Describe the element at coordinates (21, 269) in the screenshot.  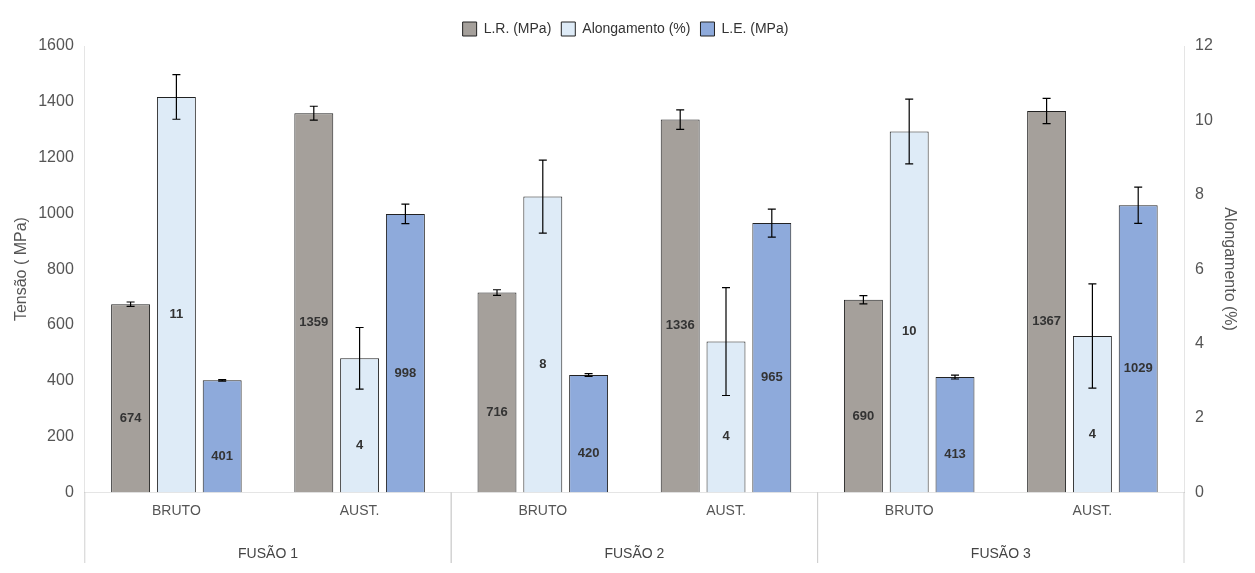
I see `y-axis-title: Tensão ( MPa)` at that location.